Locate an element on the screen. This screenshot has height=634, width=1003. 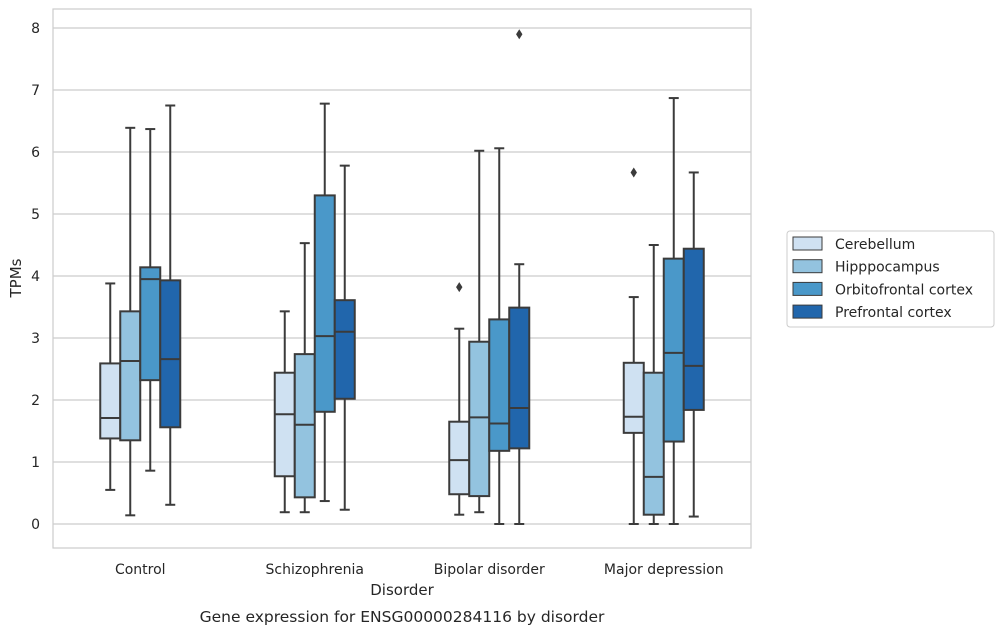
y-tick-label-5: 5 is located at coordinates (35, 215).